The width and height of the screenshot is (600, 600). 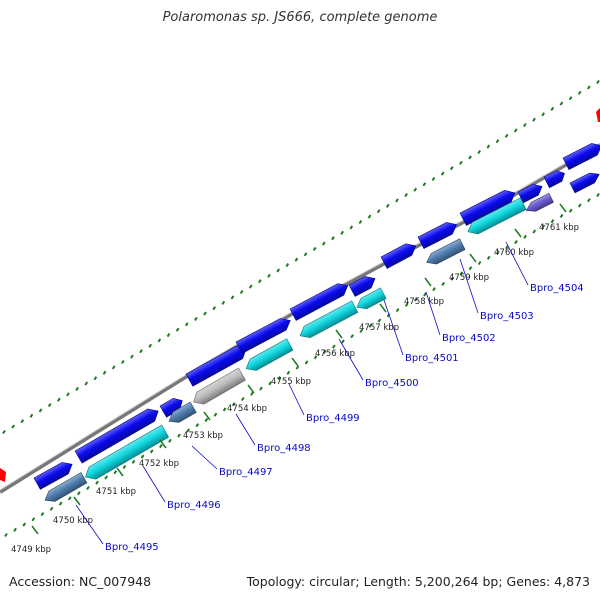 What do you see at coordinates (432, 358) in the screenshot?
I see `gene-label: Bpro_4501` at bounding box center [432, 358].